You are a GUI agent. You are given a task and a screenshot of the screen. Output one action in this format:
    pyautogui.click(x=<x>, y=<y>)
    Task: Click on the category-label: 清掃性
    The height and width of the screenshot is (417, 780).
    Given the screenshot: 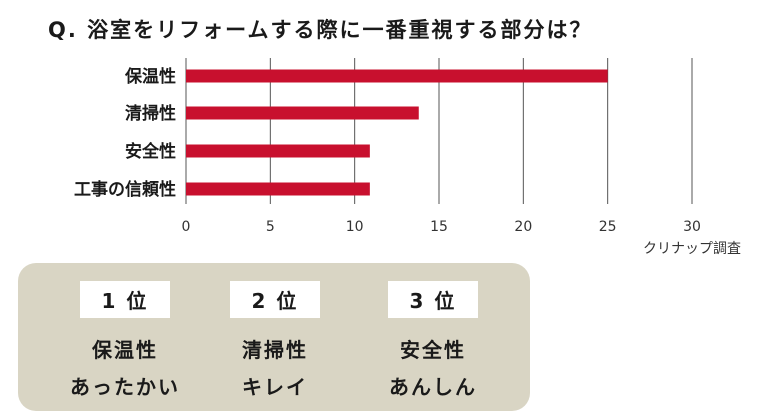 What is the action you would take?
    pyautogui.click(x=150, y=113)
    